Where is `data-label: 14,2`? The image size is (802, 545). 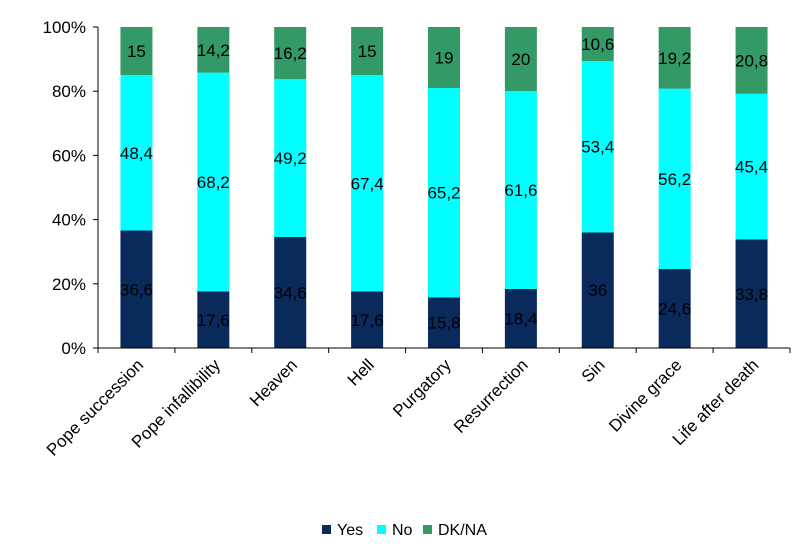 data-label: 14,2 is located at coordinates (213, 50).